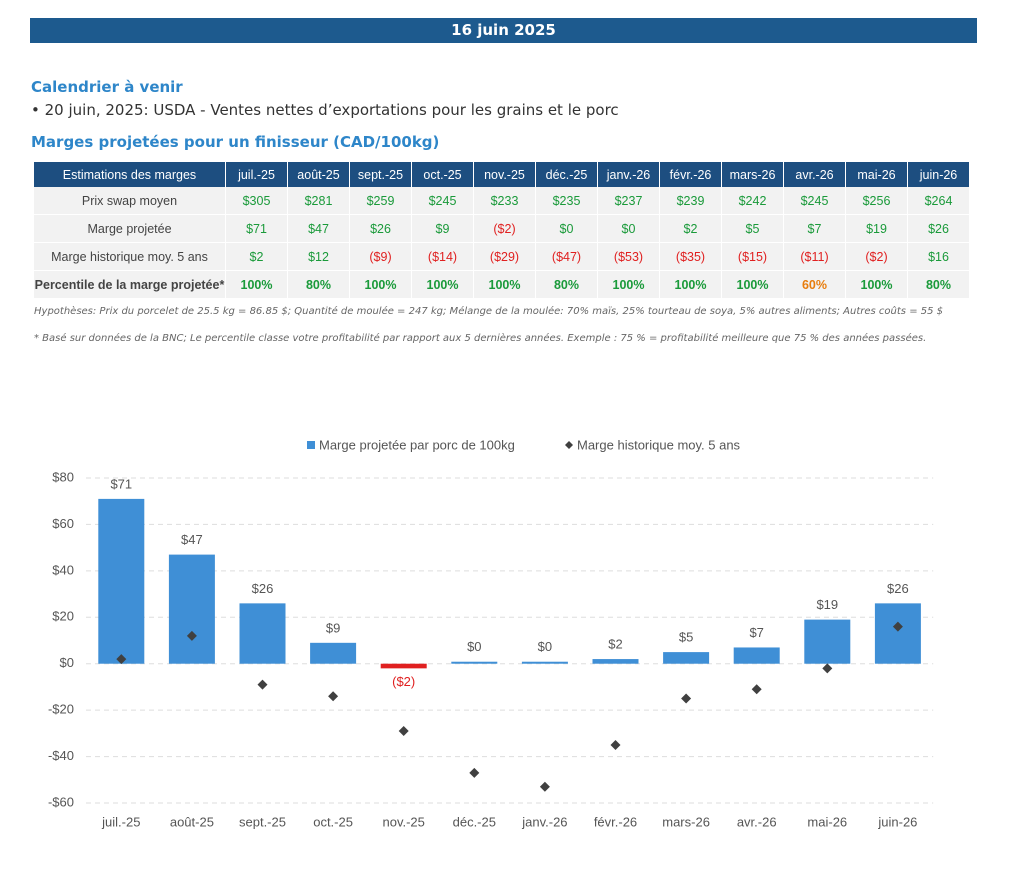 This screenshot has width=1024, height=872. What do you see at coordinates (403, 681) in the screenshot?
I see `value-label: ($2)` at bounding box center [403, 681].